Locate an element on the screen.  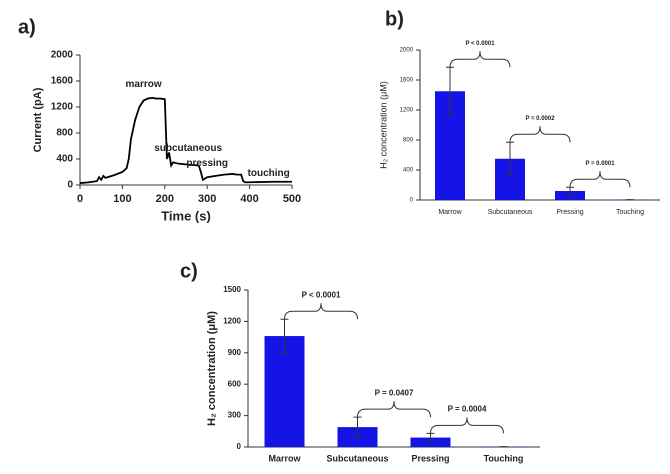
y-axis-label: Current (pA) is located at coordinates (38, 119).